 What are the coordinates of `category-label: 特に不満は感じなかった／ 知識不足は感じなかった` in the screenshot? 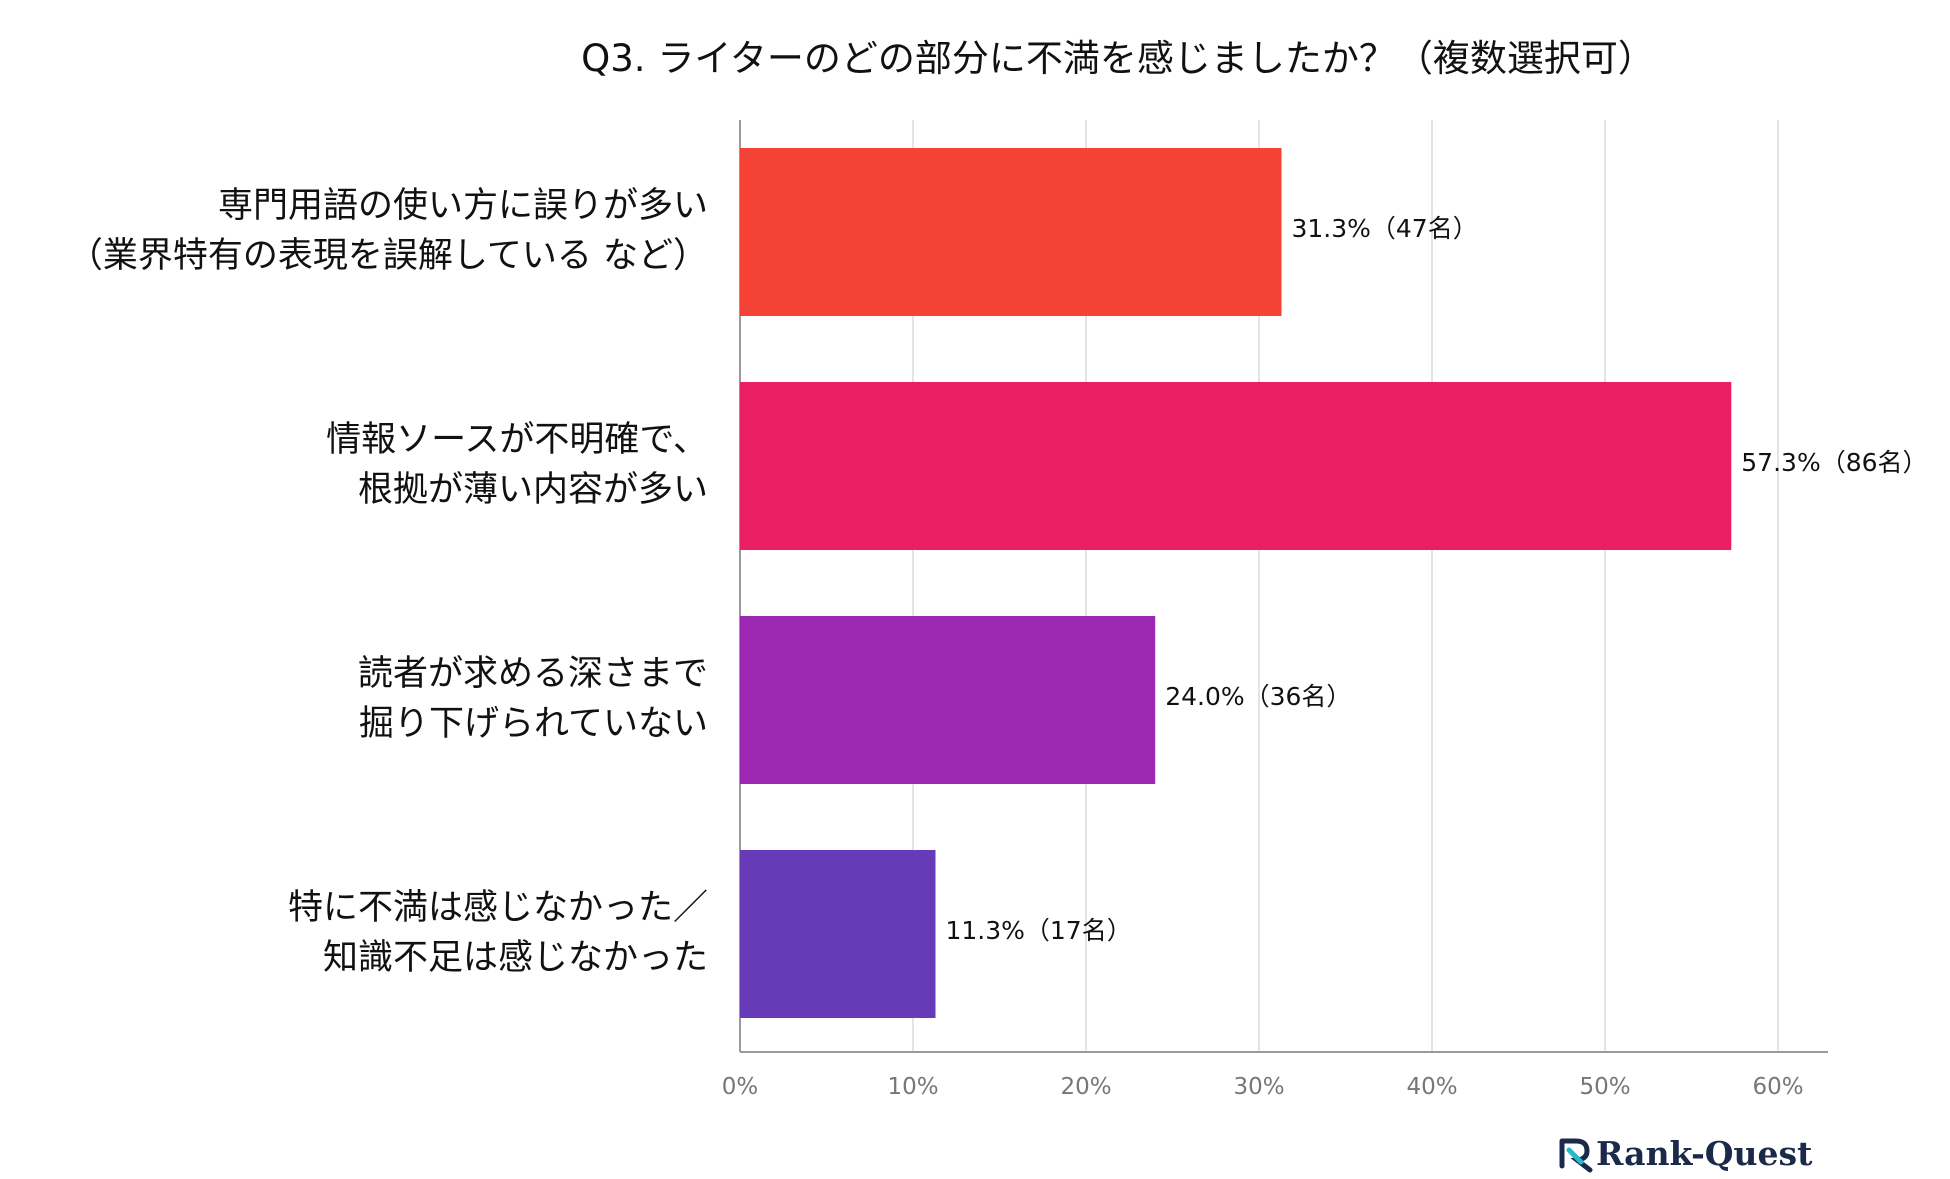 It's located at (498, 933).